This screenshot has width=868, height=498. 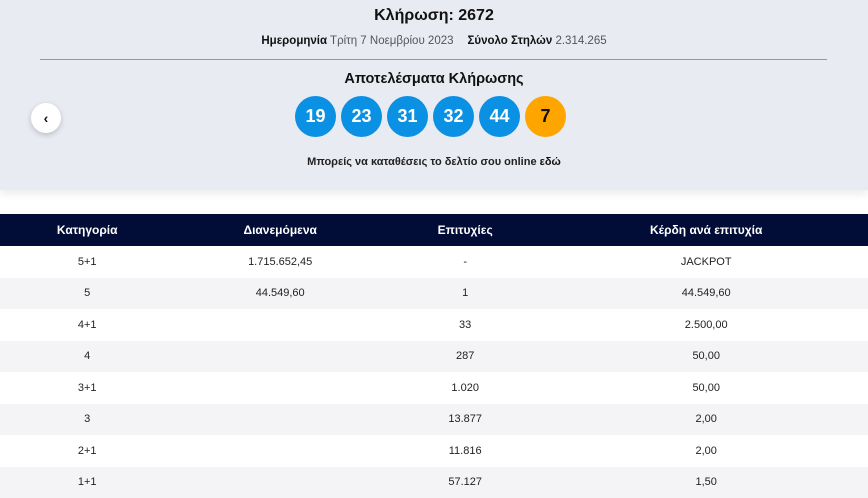 I want to click on table-cell: 4+1, so click(x=87, y=325).